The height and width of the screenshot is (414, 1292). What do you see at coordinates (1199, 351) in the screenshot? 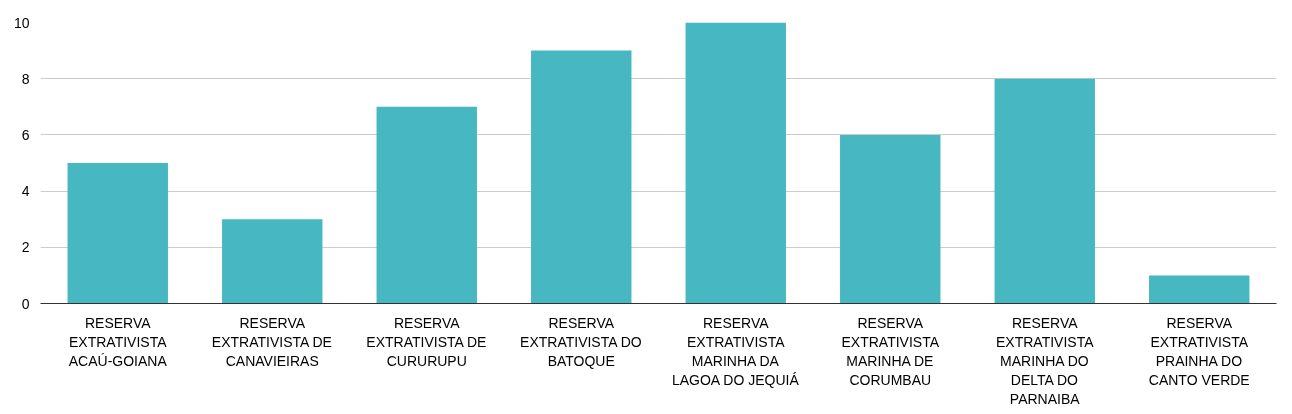
I see `x-tick-label: RESERVA EXTRATIVISTA PRAINHA DO CANTO VERDE` at bounding box center [1199, 351].